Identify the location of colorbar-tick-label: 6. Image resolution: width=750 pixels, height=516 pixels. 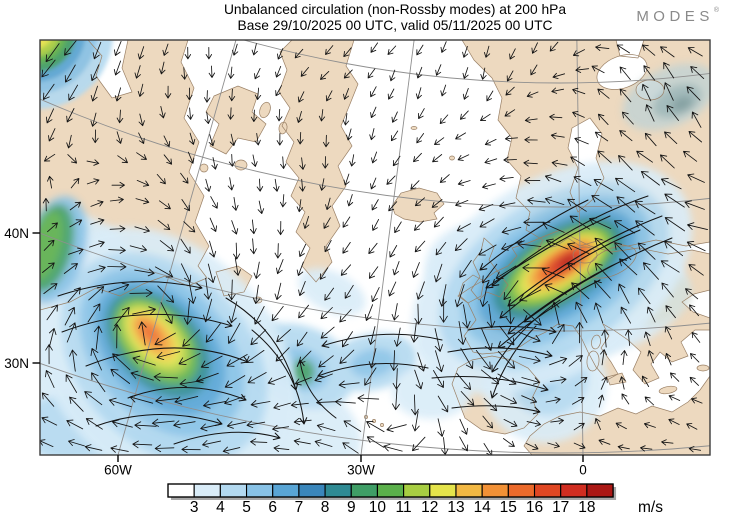
(272, 507).